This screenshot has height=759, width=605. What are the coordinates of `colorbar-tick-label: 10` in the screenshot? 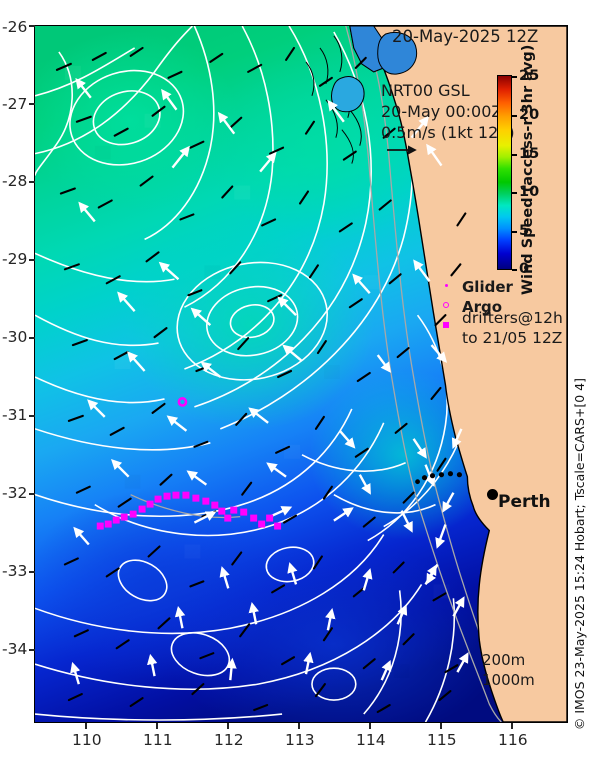 It's located at (529, 192).